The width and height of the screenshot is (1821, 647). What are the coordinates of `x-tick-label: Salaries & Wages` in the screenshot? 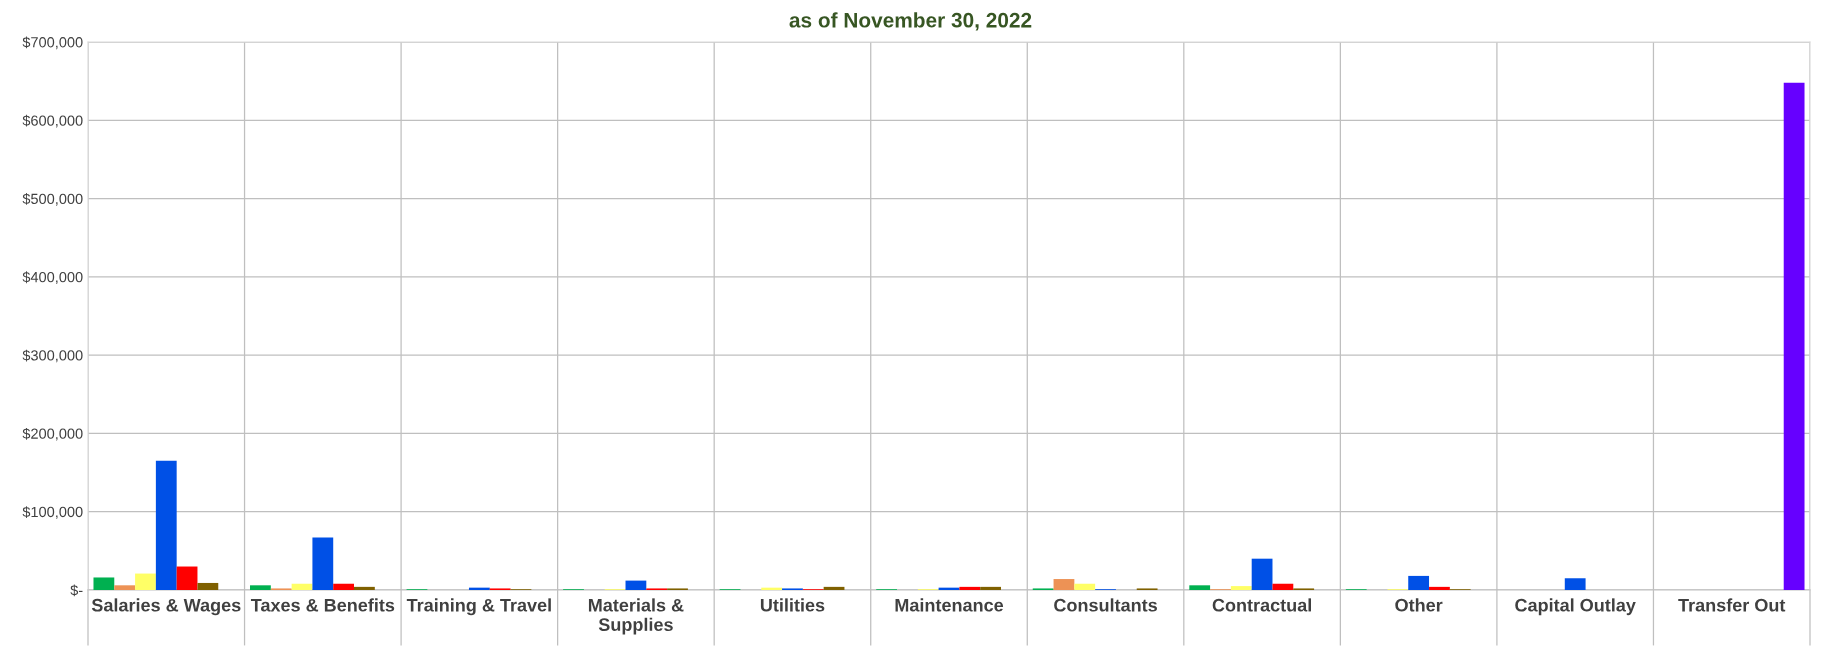 It's located at (166, 607).